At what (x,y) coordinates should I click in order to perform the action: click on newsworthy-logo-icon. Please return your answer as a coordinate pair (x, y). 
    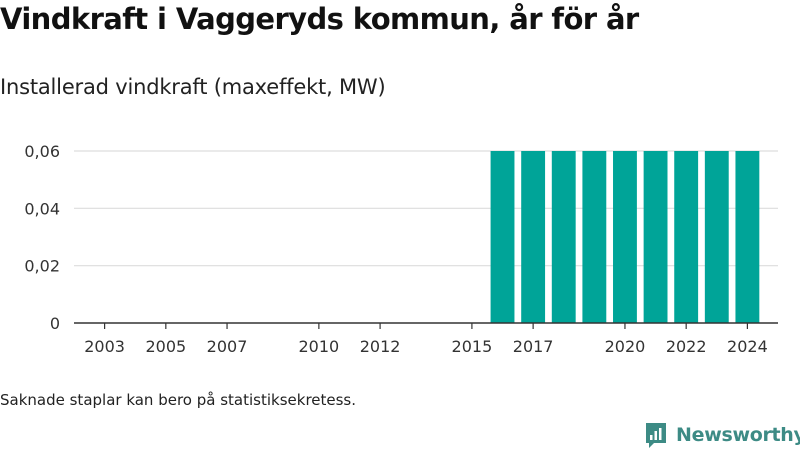
    Looking at the image, I should click on (656, 435).